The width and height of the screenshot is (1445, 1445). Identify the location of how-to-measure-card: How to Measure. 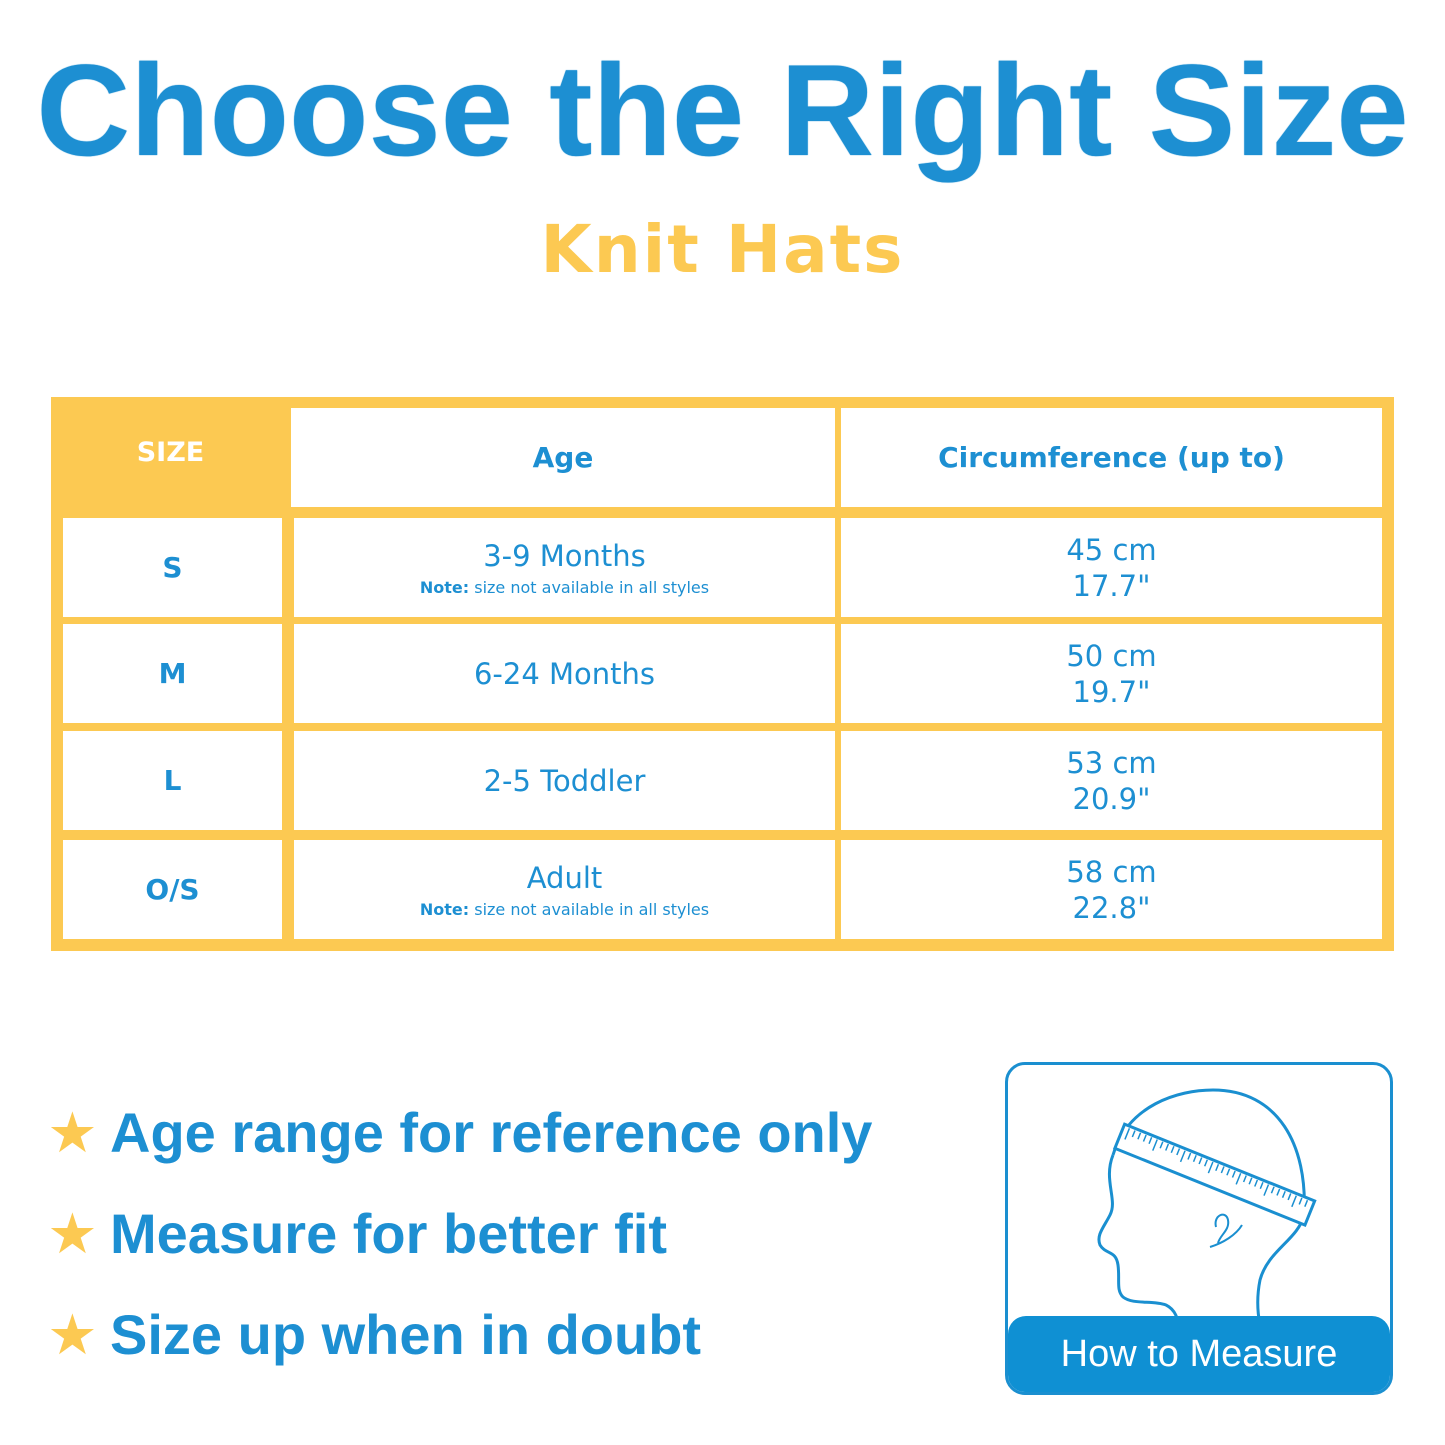
(1199, 1228).